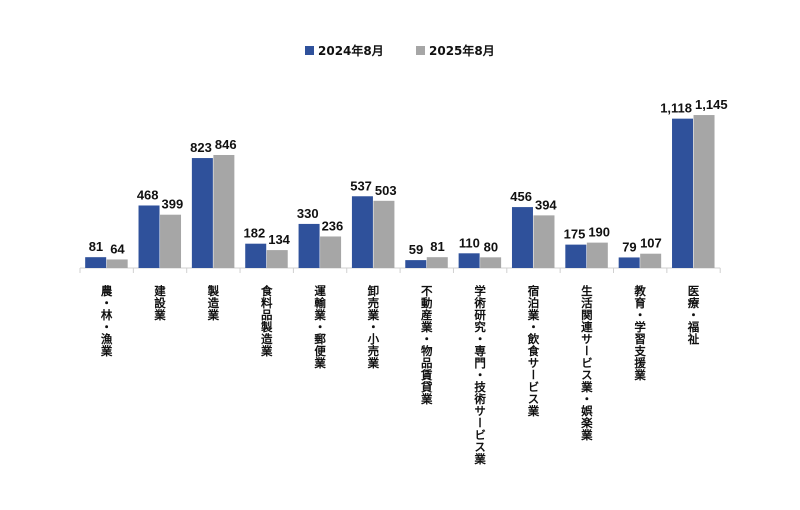 This screenshot has height=510, width=800. What do you see at coordinates (308, 213) in the screenshot?
I see `data-label: 330` at bounding box center [308, 213].